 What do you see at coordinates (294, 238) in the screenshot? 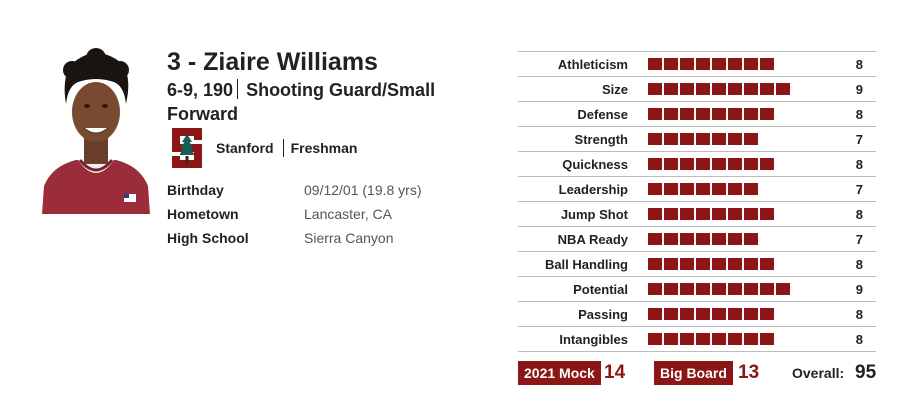
I see `info-row-high-school: High School Sierra Canyon` at bounding box center [294, 238].